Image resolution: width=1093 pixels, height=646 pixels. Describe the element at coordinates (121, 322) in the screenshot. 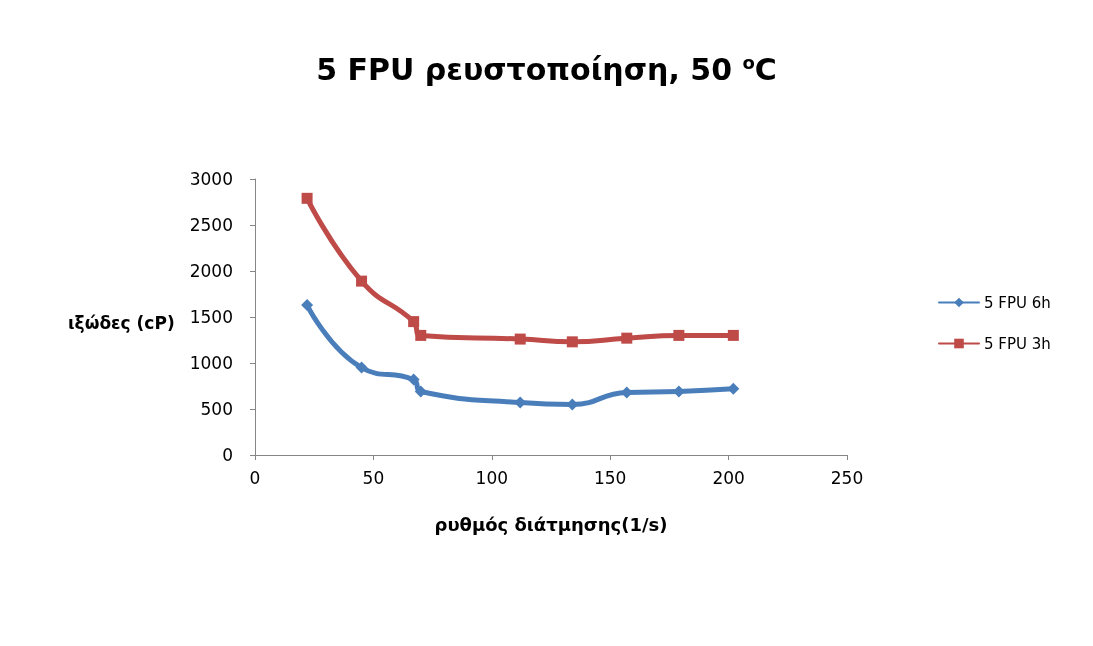

I see `y-axis-title: ιξώδες (cP)` at that location.